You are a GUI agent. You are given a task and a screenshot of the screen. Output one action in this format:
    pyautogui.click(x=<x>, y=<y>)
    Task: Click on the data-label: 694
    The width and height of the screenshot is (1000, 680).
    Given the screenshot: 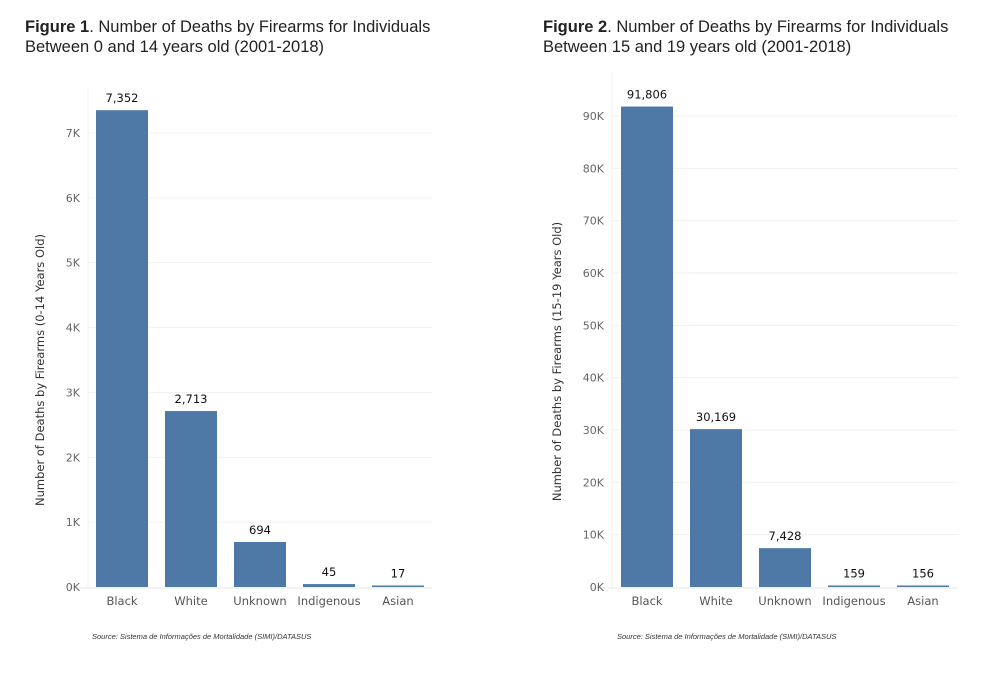 What is the action you would take?
    pyautogui.click(x=260, y=530)
    